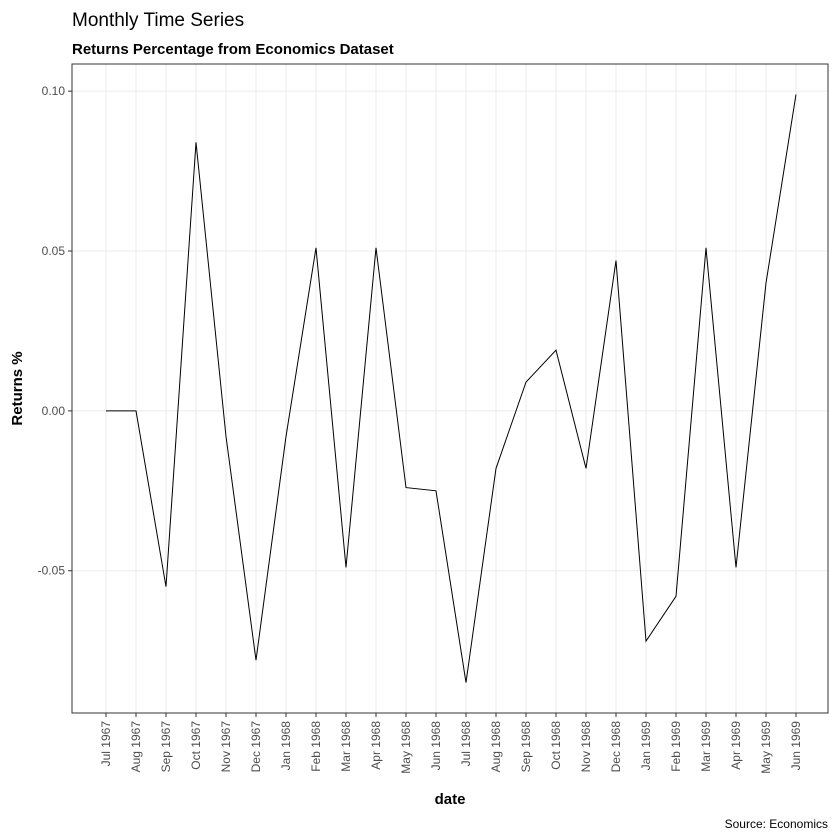  What do you see at coordinates (52, 571) in the screenshot?
I see `y-tick-label: -0.05` at bounding box center [52, 571].